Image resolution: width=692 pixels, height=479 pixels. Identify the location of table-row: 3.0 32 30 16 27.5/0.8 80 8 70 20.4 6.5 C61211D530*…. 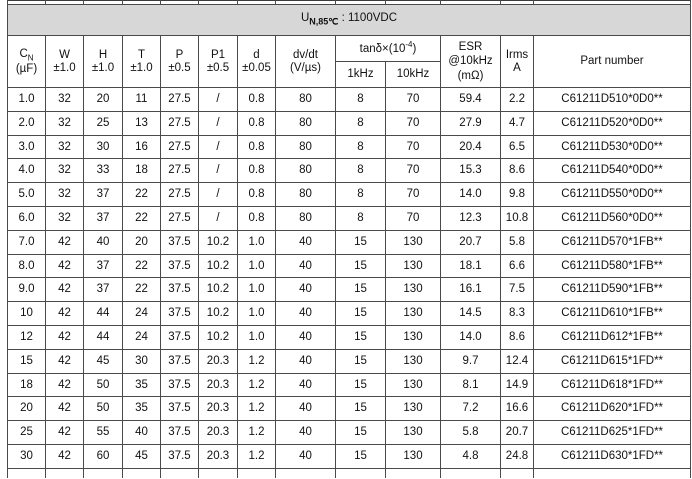
(349, 147).